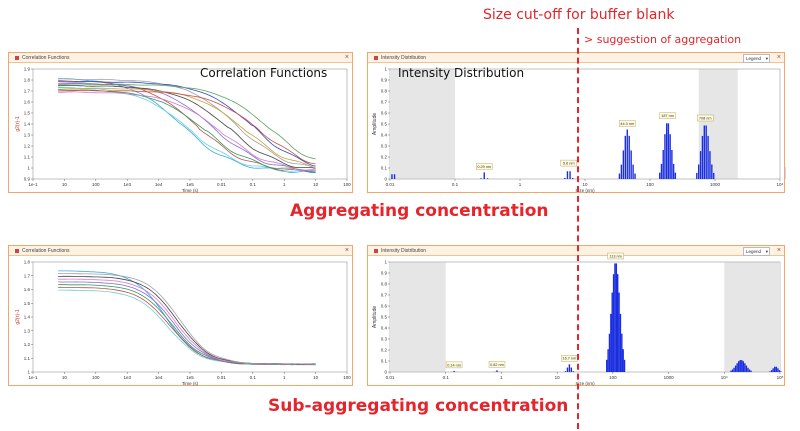 The image size is (800, 431). What do you see at coordinates (27, 275) in the screenshot?
I see `y-tick-label: 1.7` at bounding box center [27, 275].